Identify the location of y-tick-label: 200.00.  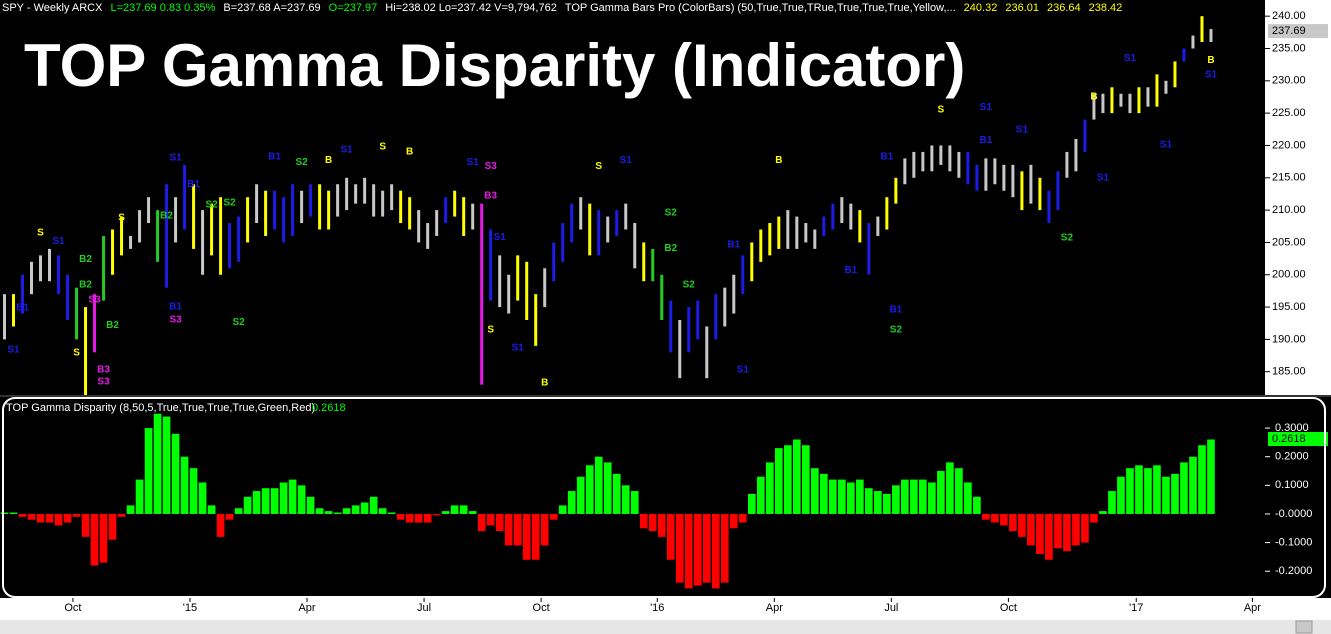
(1289, 275).